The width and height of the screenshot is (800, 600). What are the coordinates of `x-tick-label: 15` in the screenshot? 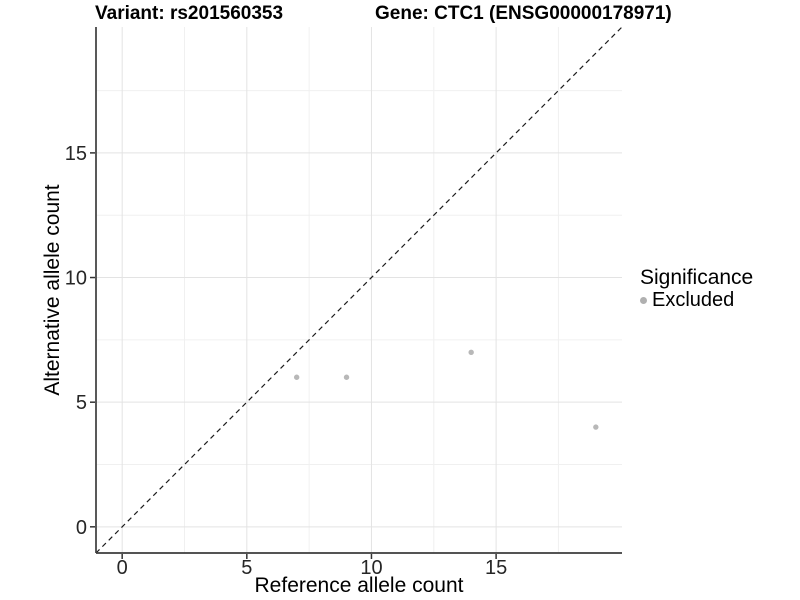 It's located at (496, 568).